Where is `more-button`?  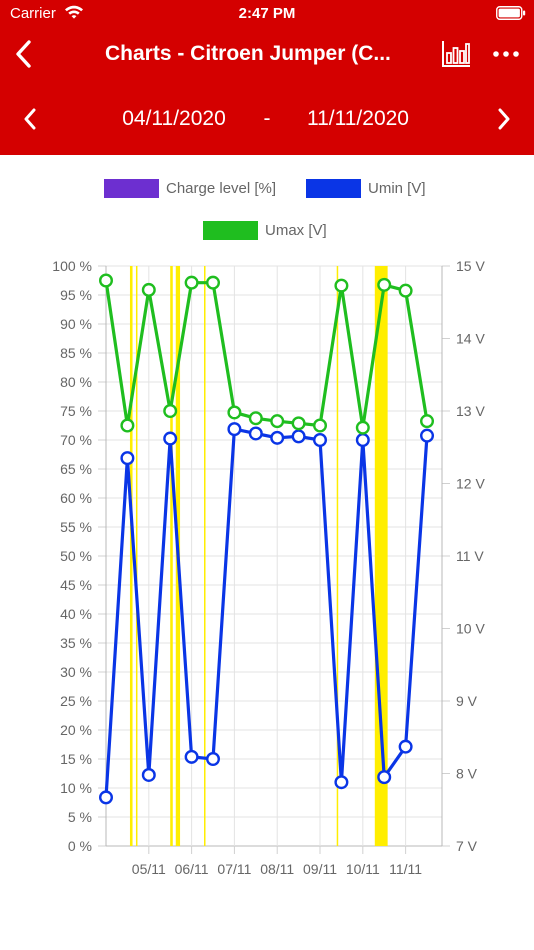
more-button is located at coordinates (506, 54).